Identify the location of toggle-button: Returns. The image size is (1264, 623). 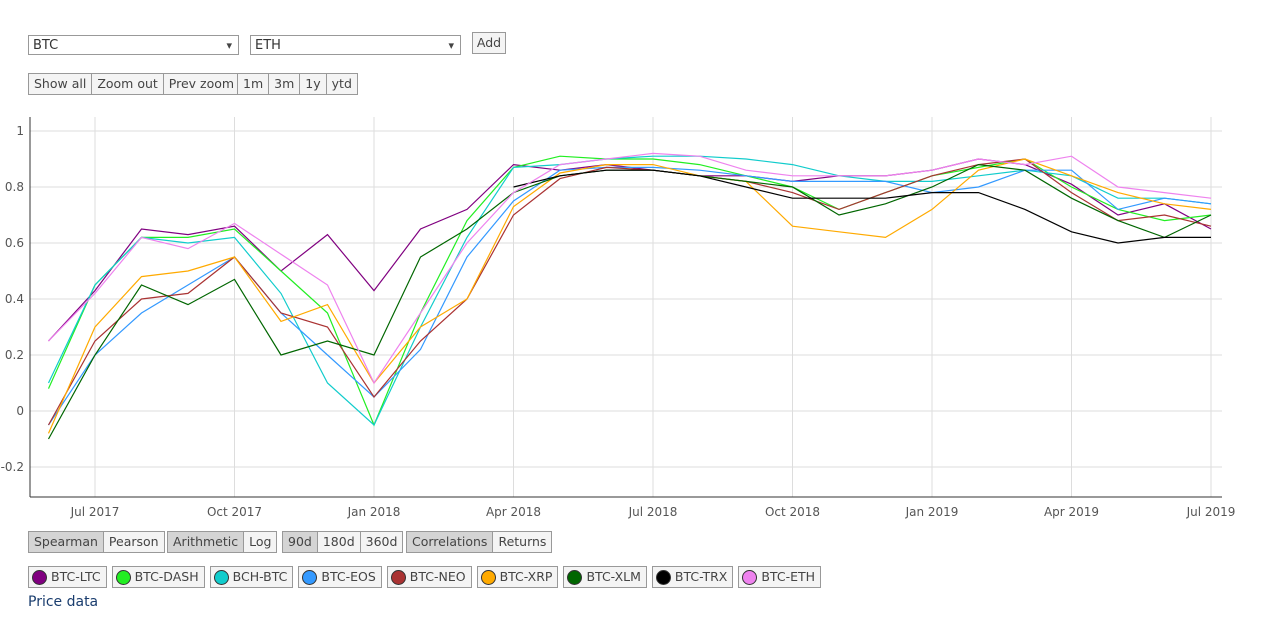
(522, 542).